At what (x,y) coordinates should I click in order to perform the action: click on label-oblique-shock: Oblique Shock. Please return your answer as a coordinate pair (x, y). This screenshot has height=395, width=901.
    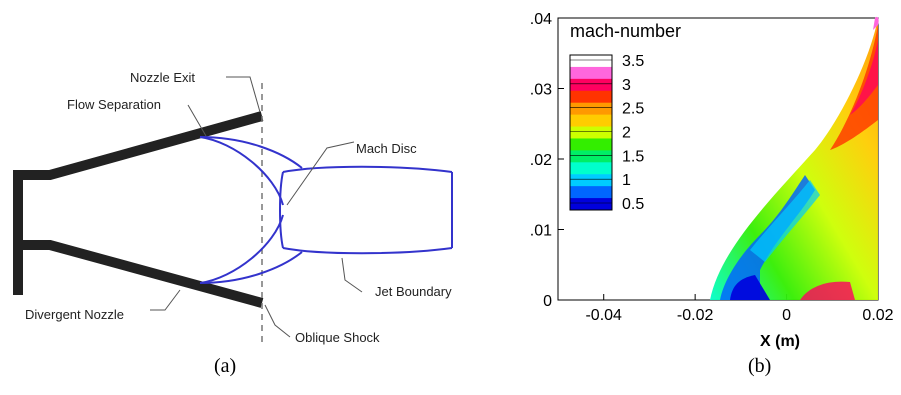
    Looking at the image, I should click on (337, 337).